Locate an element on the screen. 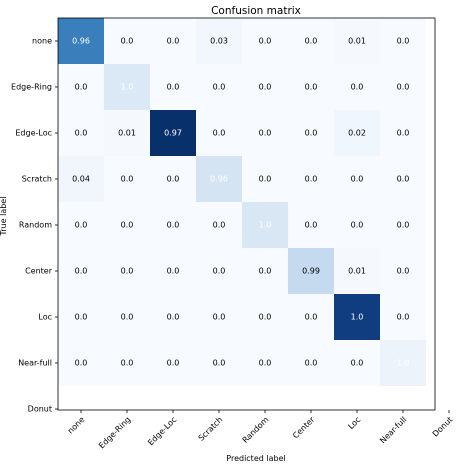 The width and height of the screenshot is (474, 471). y-tick-label: Near-full is located at coordinates (35, 363).